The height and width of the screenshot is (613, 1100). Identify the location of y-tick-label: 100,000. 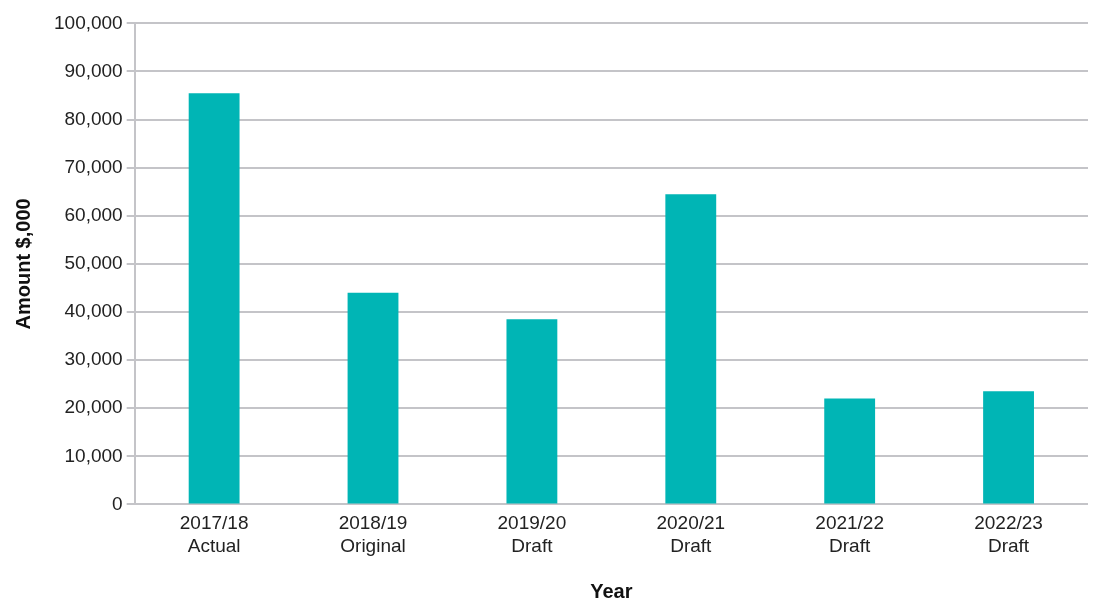
(88, 22).